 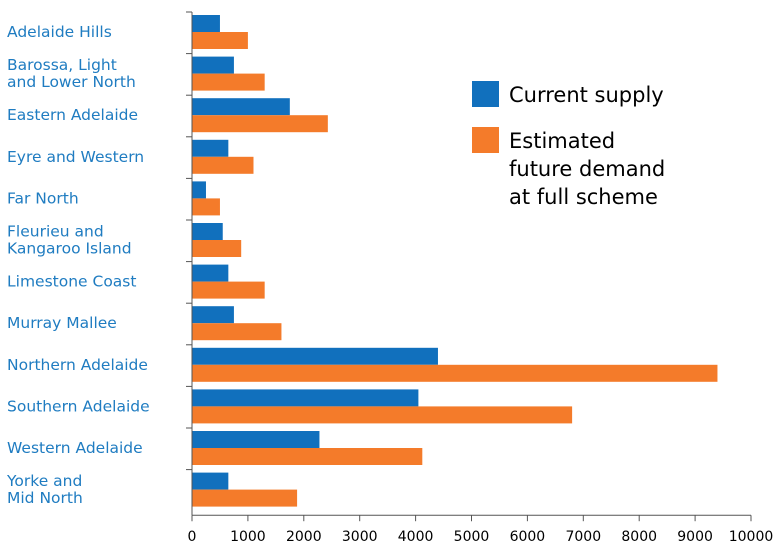 I want to click on category-label-10: Western Adelaide, so click(x=75, y=448).